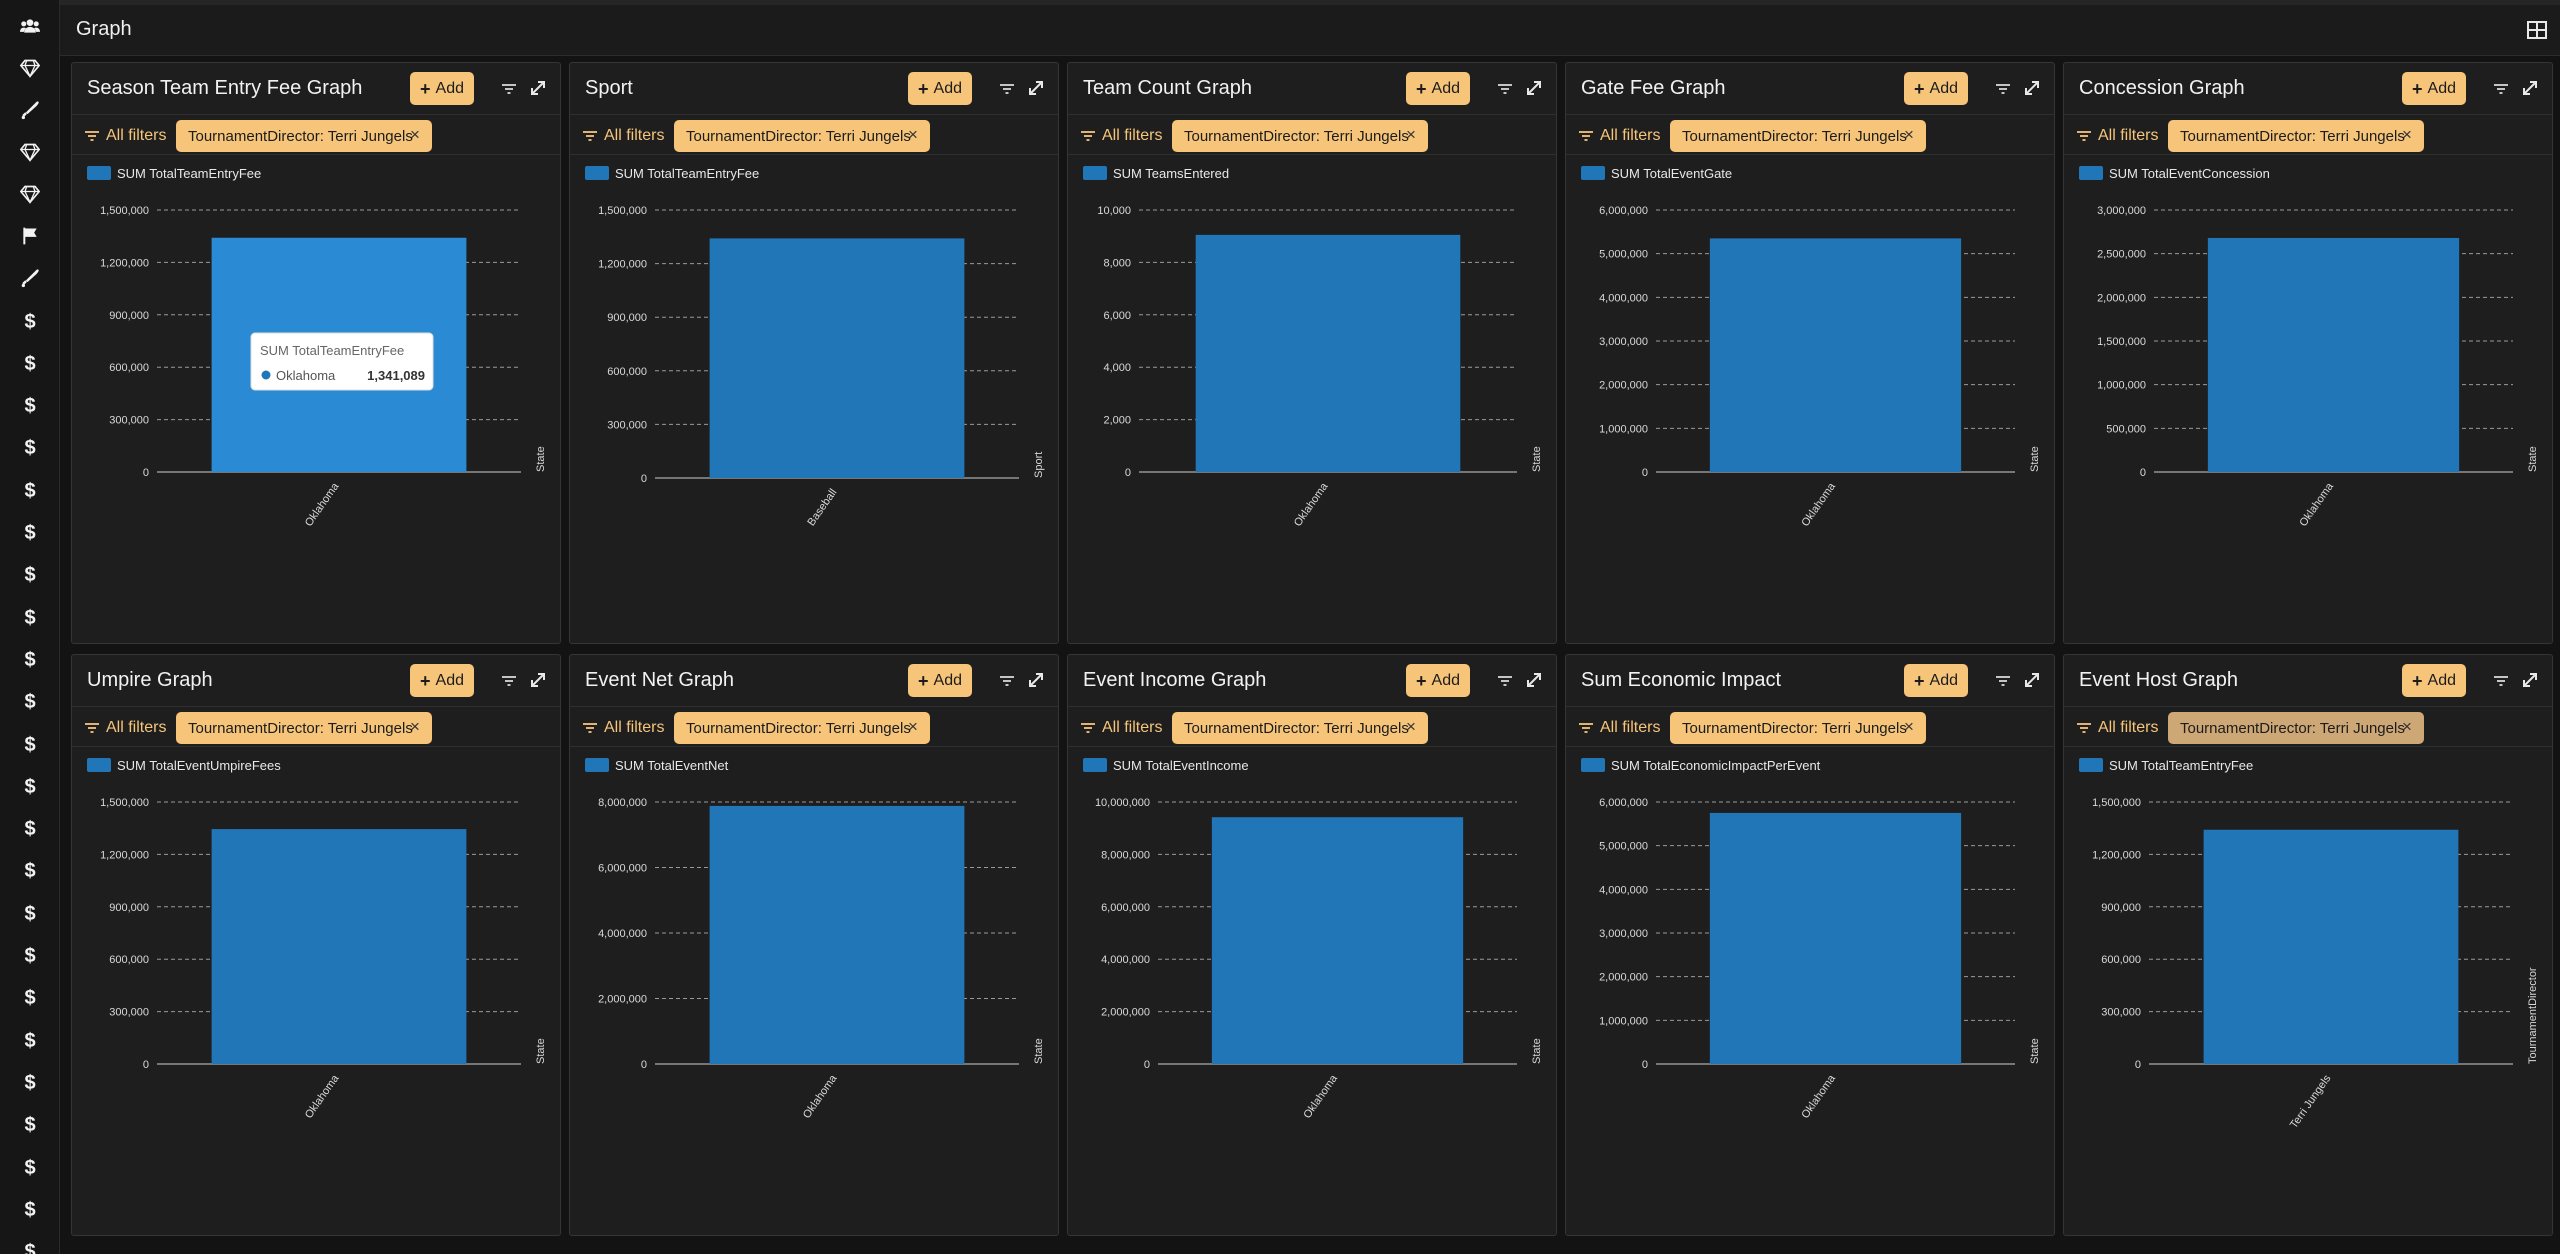  Describe the element at coordinates (30, 236) in the screenshot. I see `flag-icon` at that location.